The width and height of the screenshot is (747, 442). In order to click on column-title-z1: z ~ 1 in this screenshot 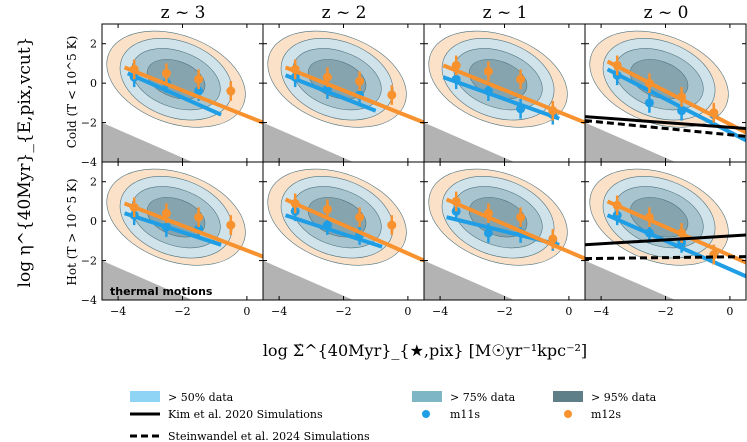, I will do `click(505, 13)`.